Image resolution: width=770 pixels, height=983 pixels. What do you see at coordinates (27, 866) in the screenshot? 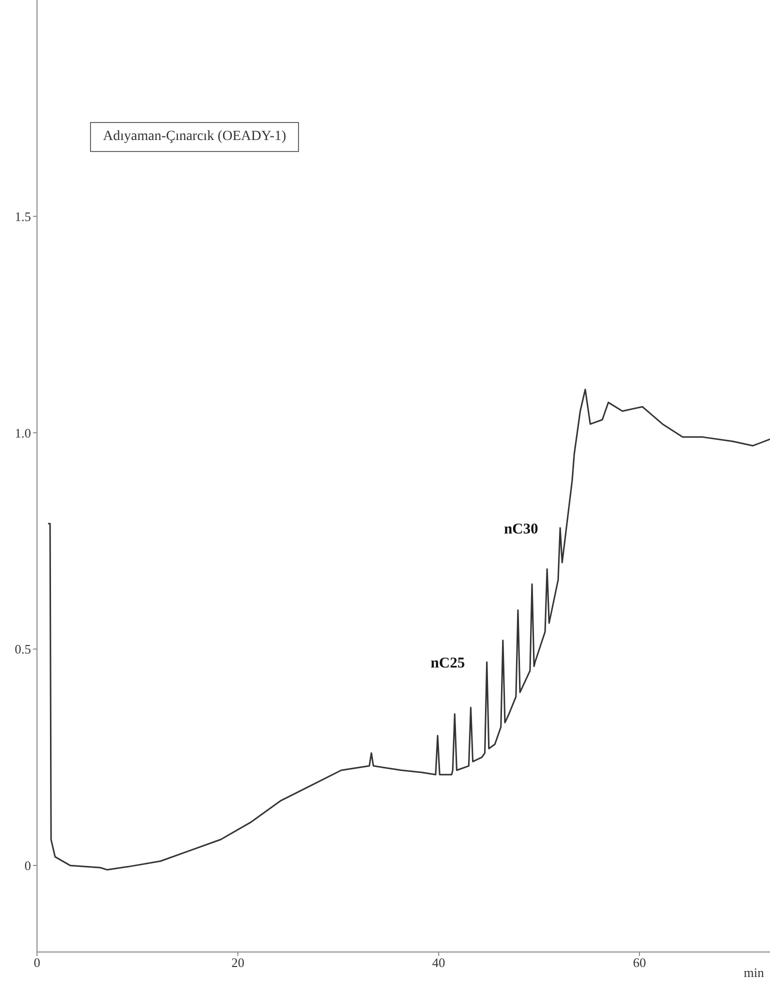
I see `y-tick-label: 0` at bounding box center [27, 866].